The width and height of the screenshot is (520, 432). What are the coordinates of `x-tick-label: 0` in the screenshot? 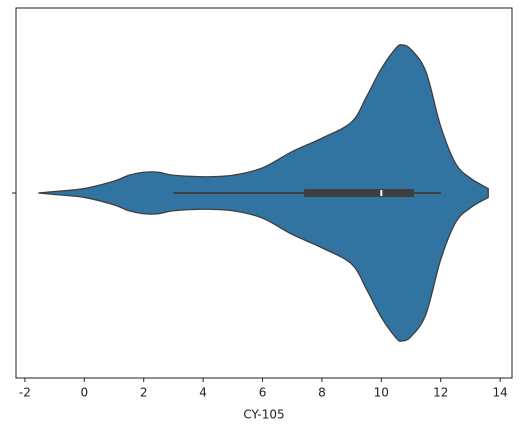 It's located at (84, 393).